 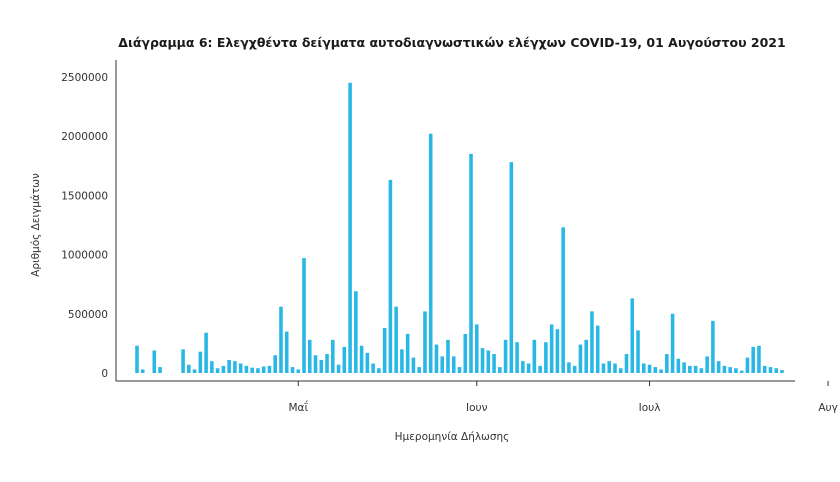 What do you see at coordinates (827, 408) in the screenshot?
I see `x-tick-label: Αυγ` at bounding box center [827, 408].